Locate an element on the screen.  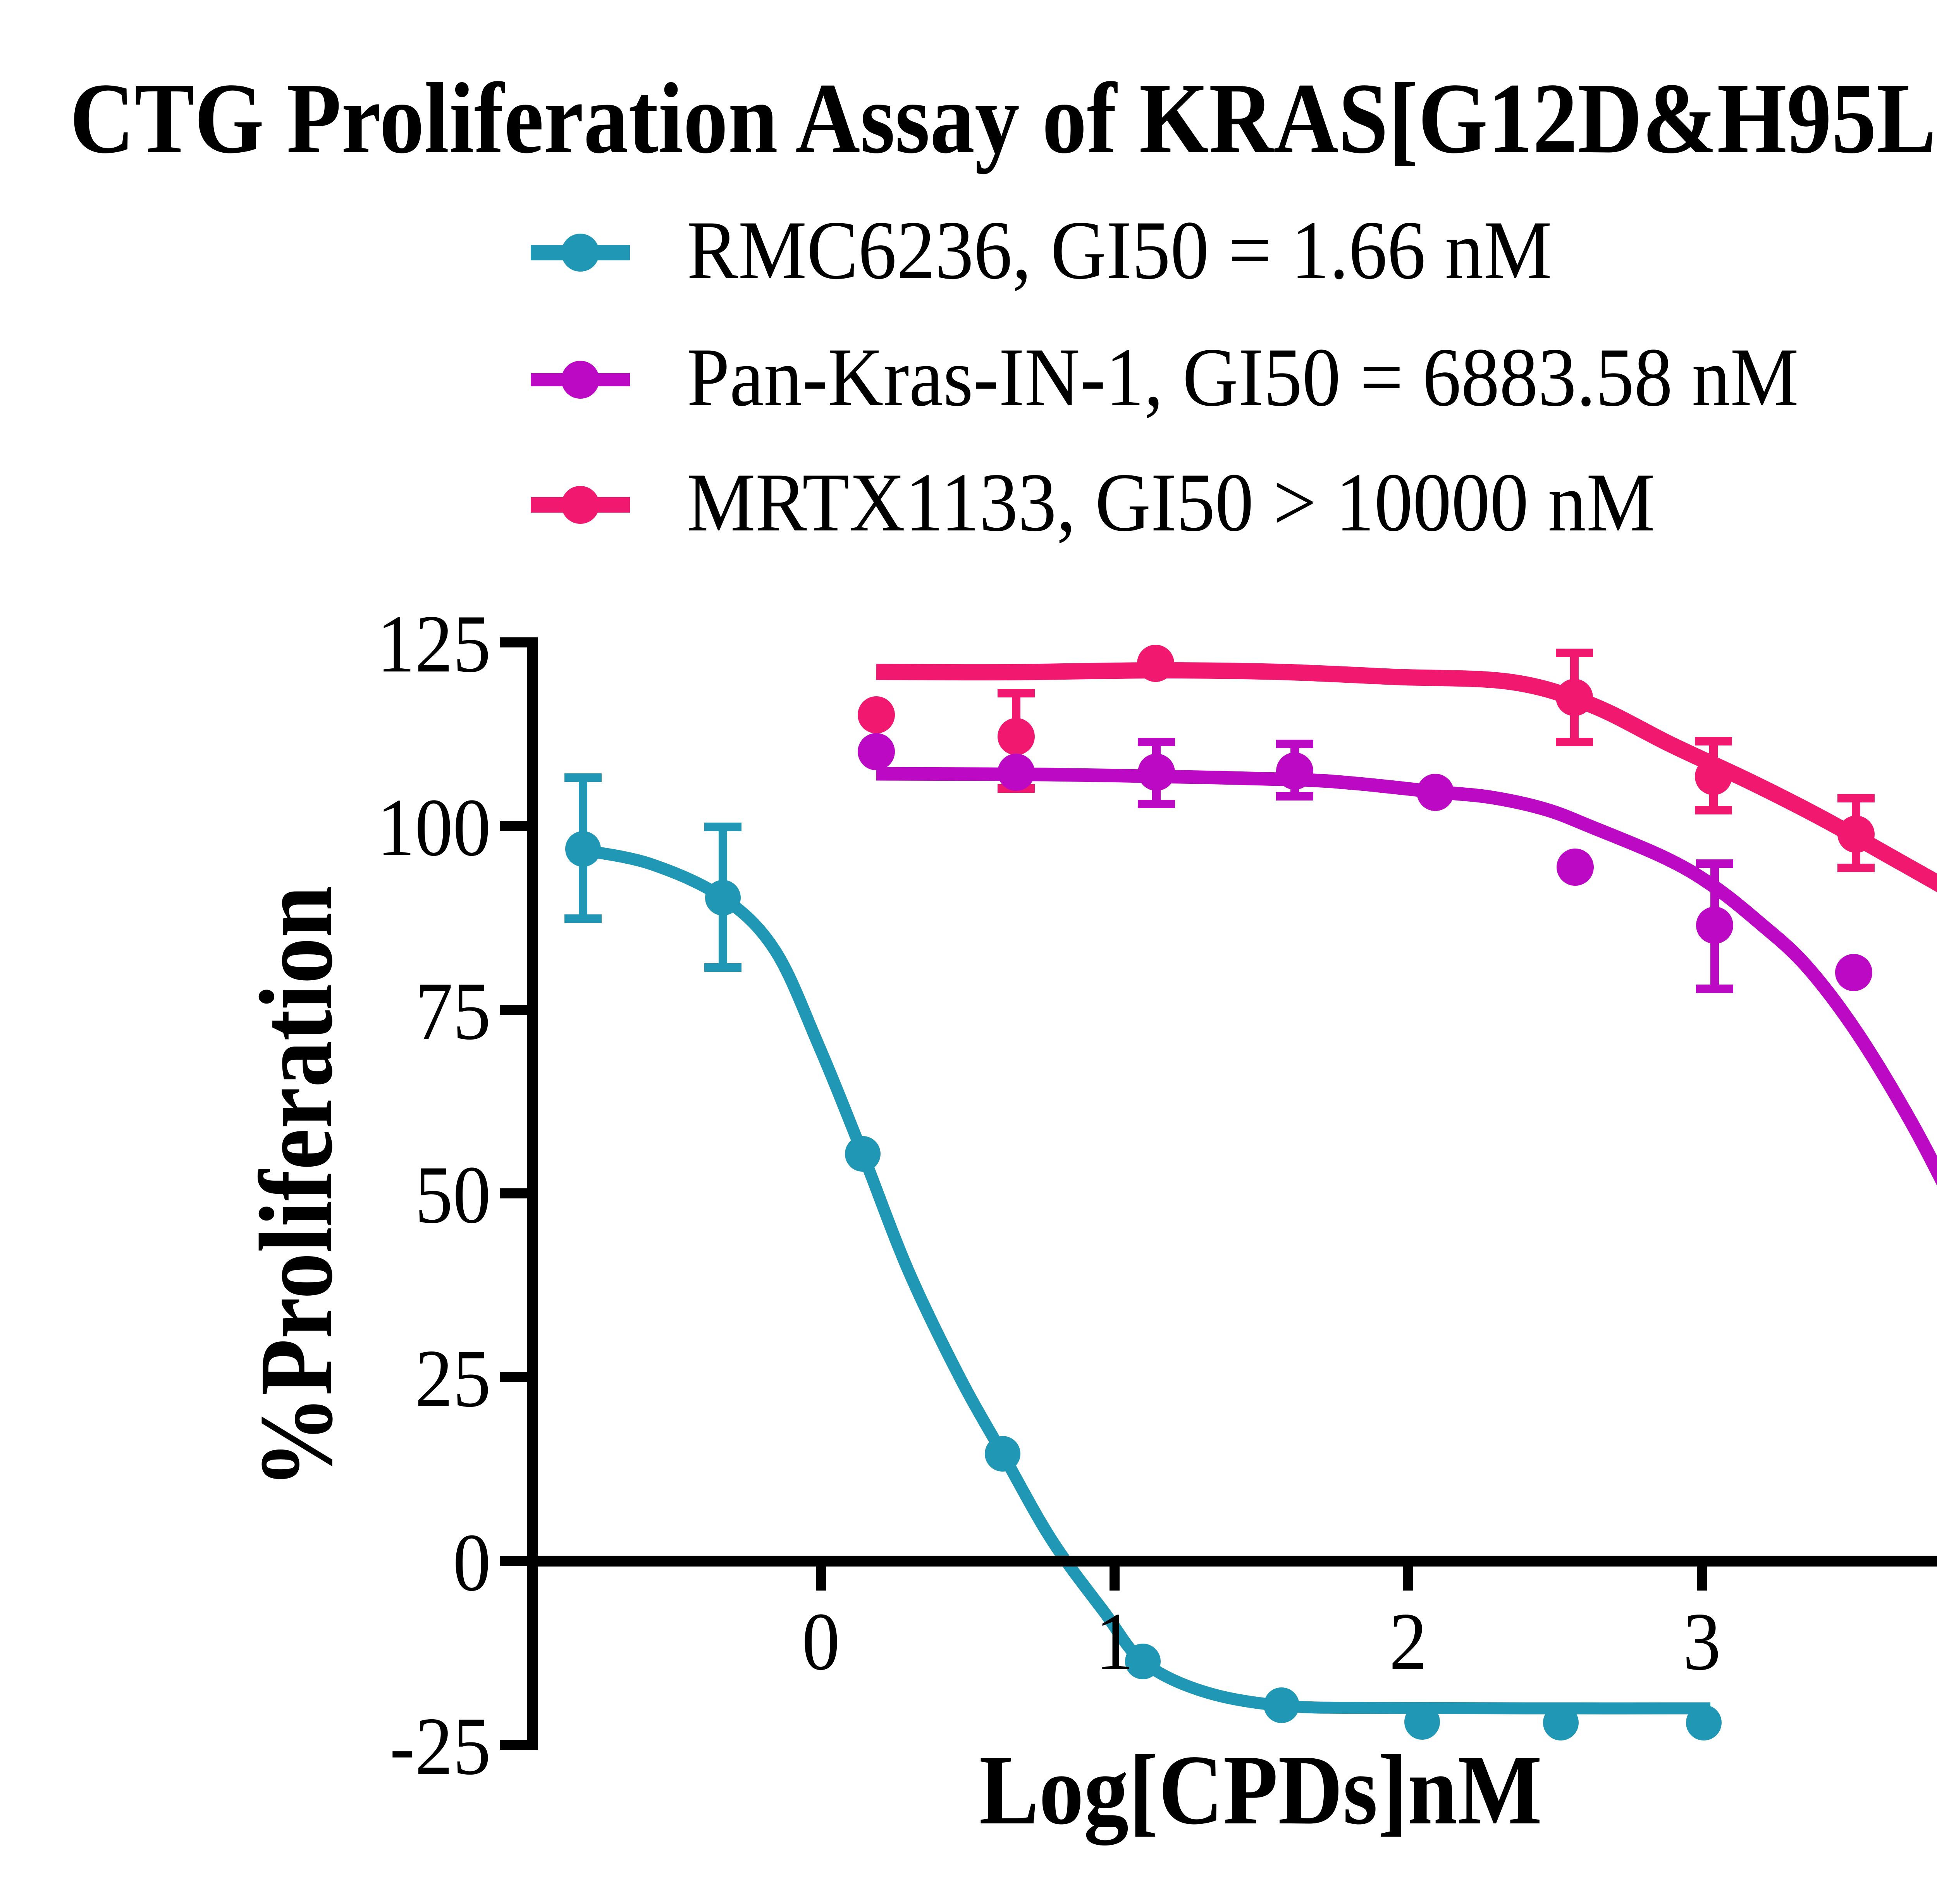
svg-text: 1 is located at coordinates (1115, 1641).